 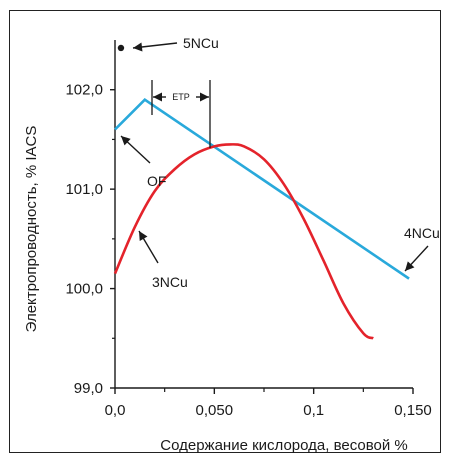 I want to click on annotation-3ncu: 3NCu, so click(x=170, y=282).